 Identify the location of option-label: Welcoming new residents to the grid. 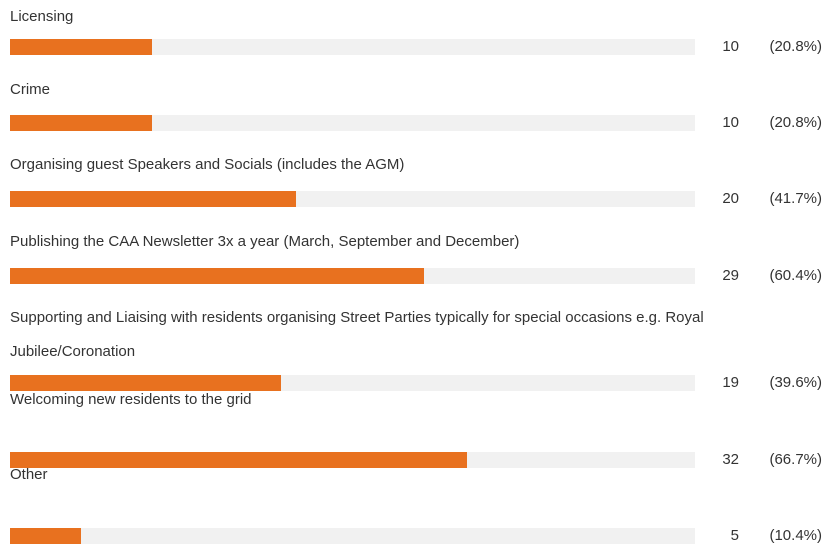
(131, 399).